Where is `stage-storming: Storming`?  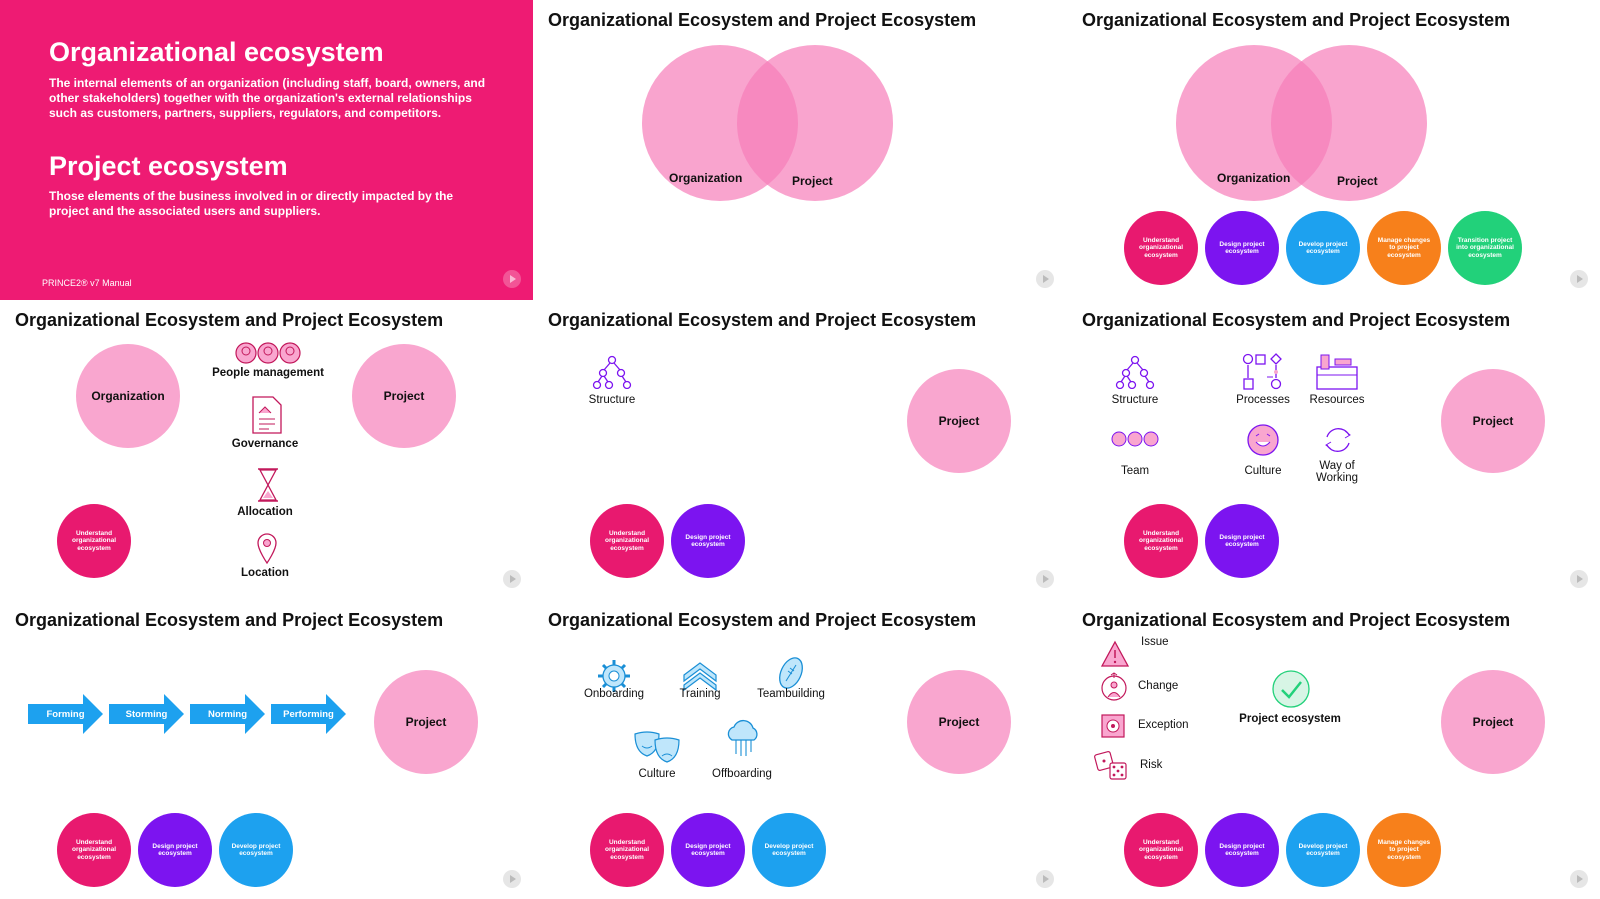 stage-storming: Storming is located at coordinates (146, 714).